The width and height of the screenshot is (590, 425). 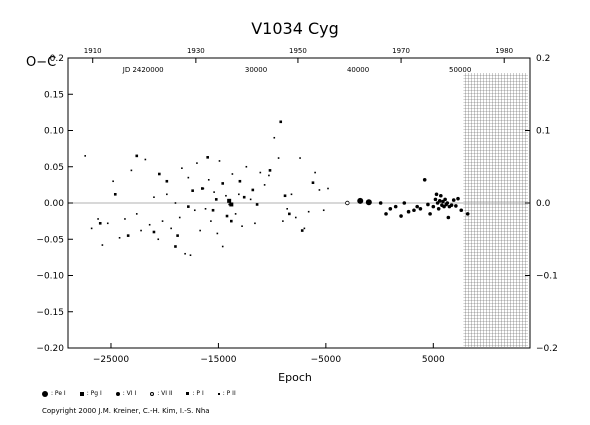 What do you see at coordinates (547, 277) in the screenshot?
I see `y-right-tick-label: −0.1` at bounding box center [547, 277].